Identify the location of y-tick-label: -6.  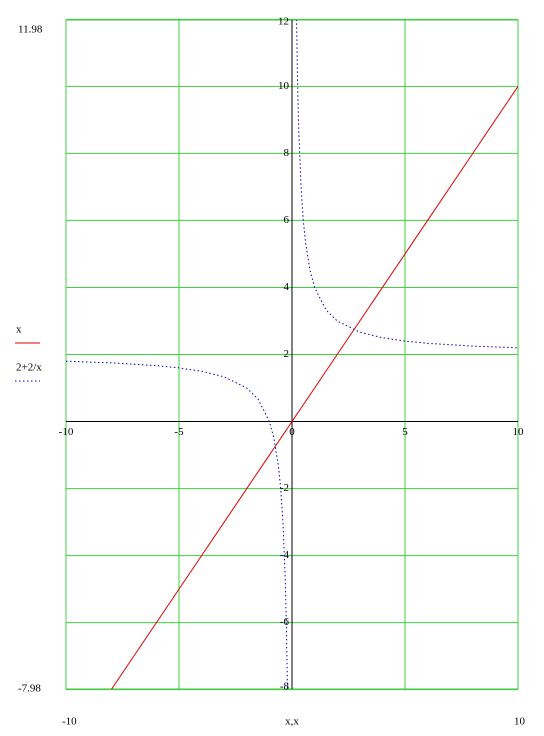
(285, 622).